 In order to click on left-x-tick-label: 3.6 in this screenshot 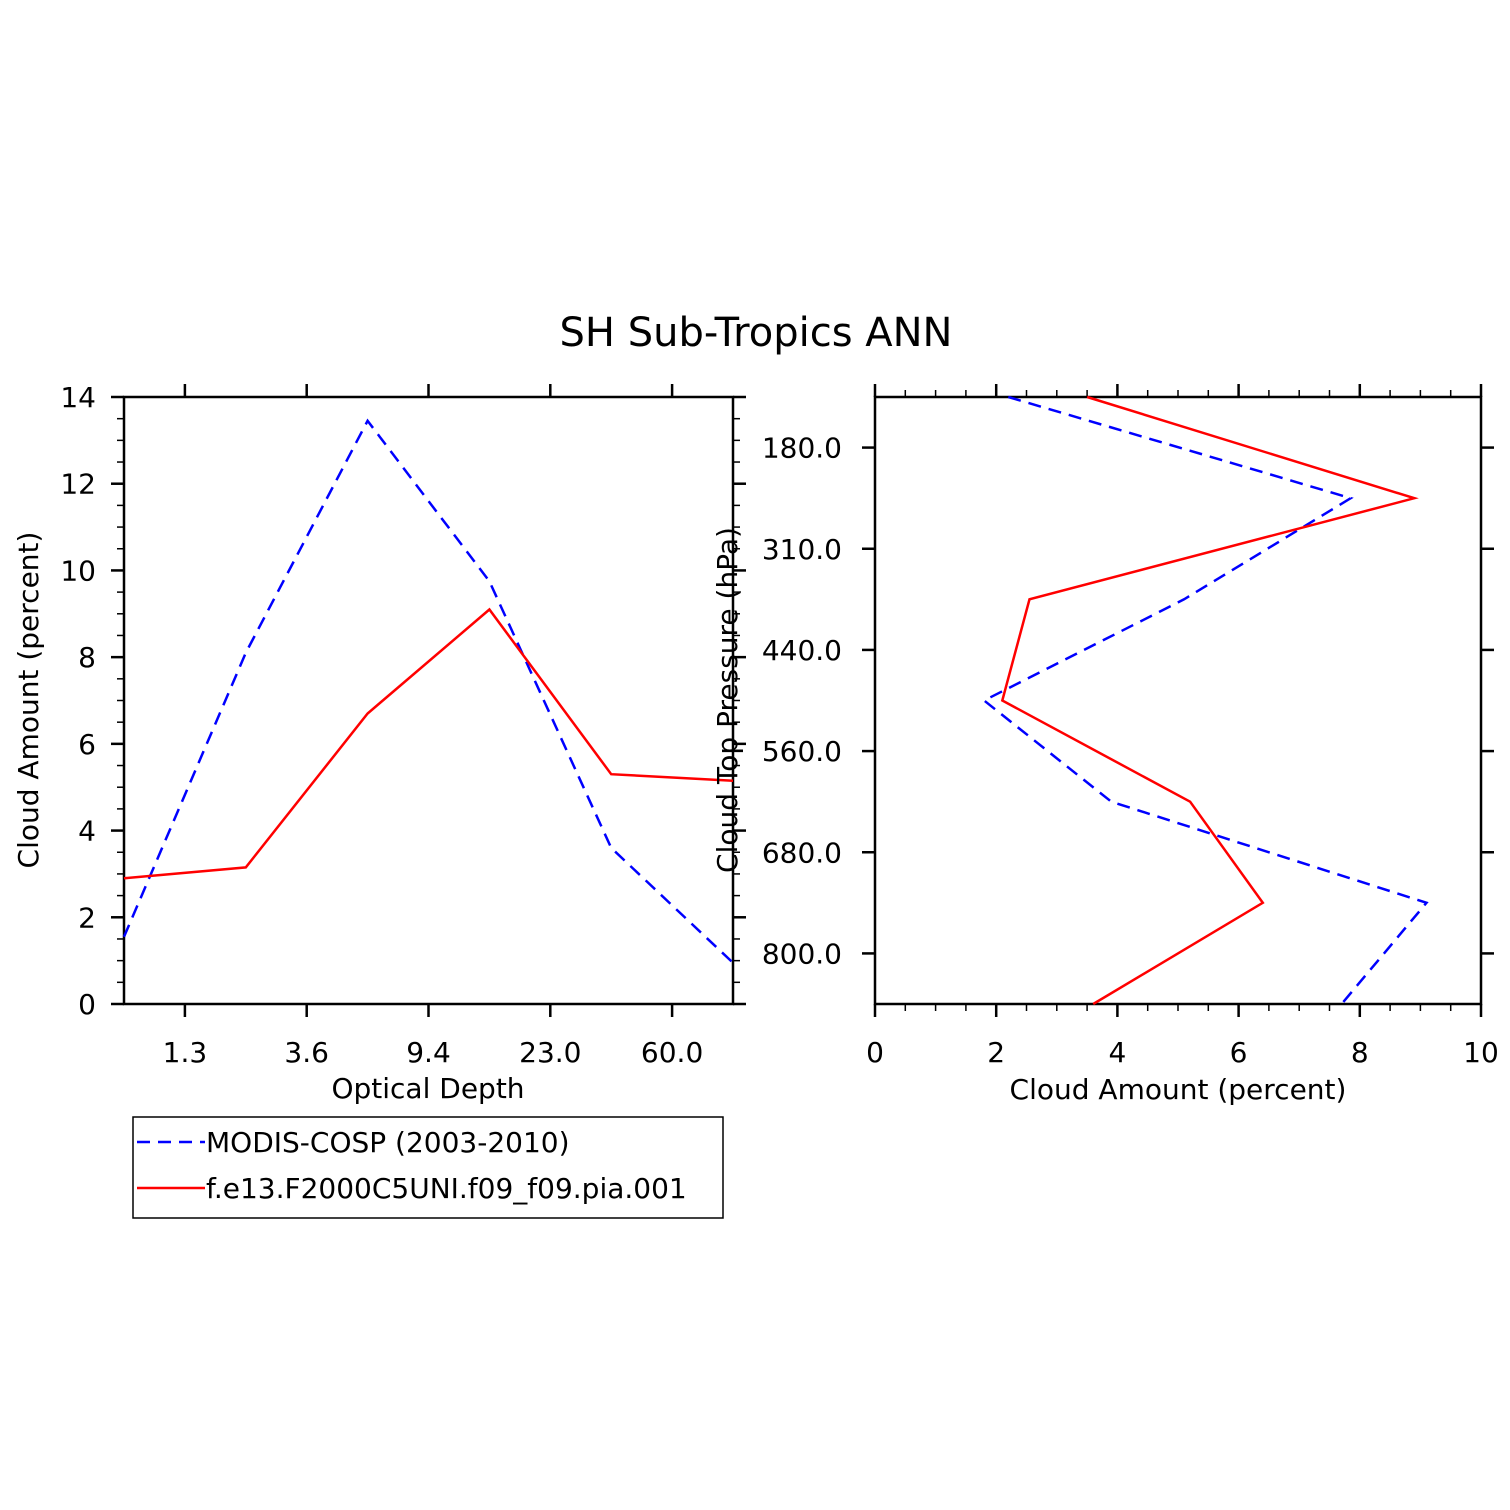, I will do `click(306, 1052)`.